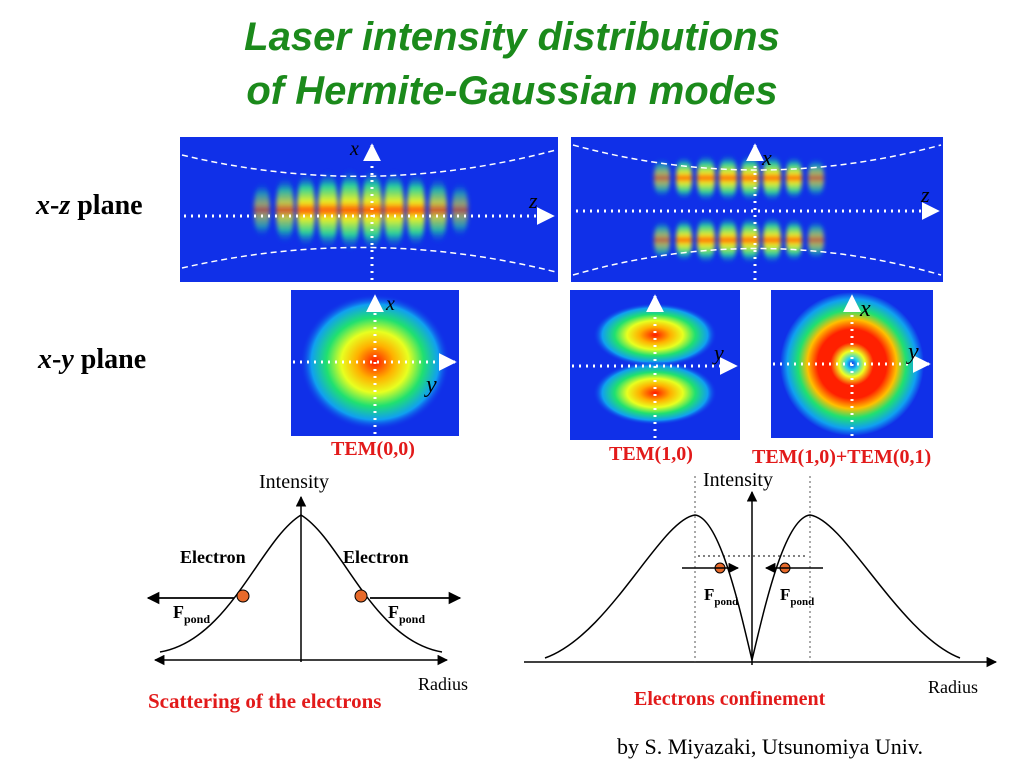  I want to click on credit-line: by S. Miyazaki, Utsunomiya Univ., so click(770, 746).